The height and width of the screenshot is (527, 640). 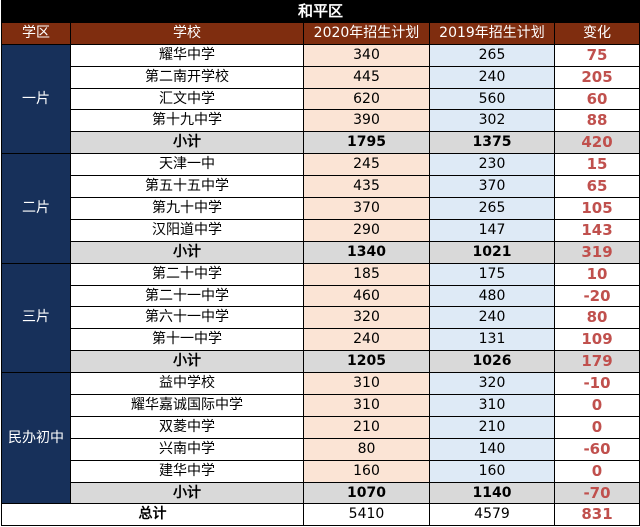 What do you see at coordinates (492, 340) in the screenshot?
I see `plan-2019-cell: 131` at bounding box center [492, 340].